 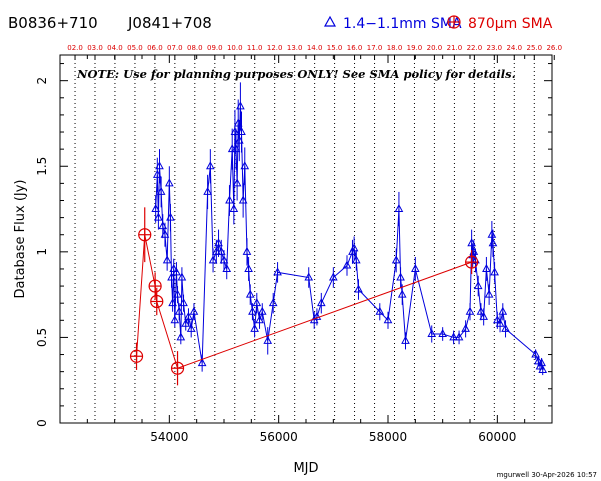 What do you see at coordinates (42, 252) in the screenshot?
I see `y-axis-tick-label: 1` at bounding box center [42, 252].